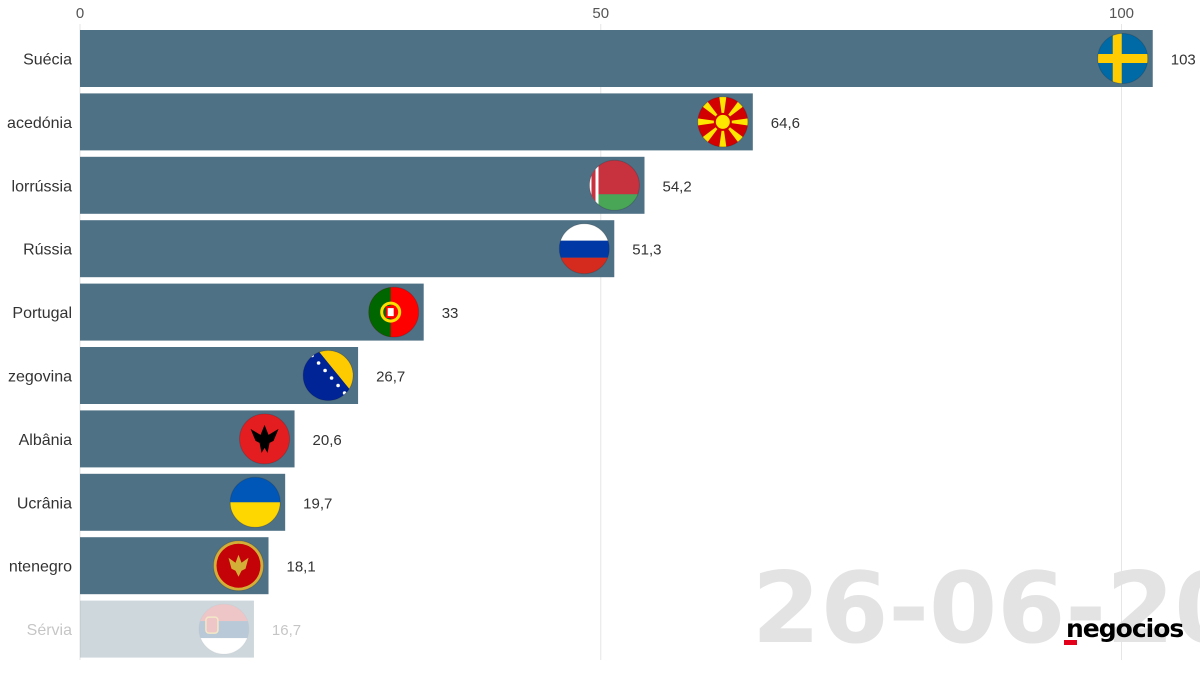 Image resolution: width=1200 pixels, height=676 pixels. What do you see at coordinates (42, 313) in the screenshot?
I see `category-label: Portugal` at bounding box center [42, 313].